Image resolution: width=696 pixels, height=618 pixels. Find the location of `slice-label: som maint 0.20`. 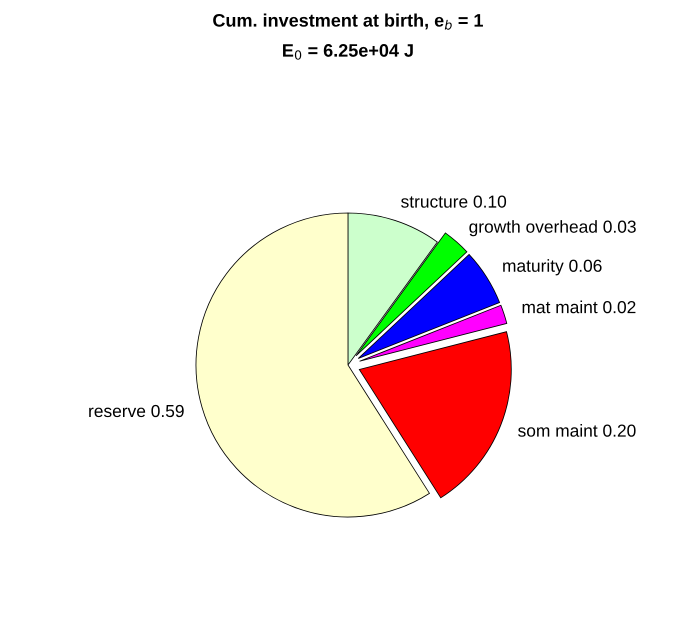

slice-label: som maint 0.20 is located at coordinates (577, 430).